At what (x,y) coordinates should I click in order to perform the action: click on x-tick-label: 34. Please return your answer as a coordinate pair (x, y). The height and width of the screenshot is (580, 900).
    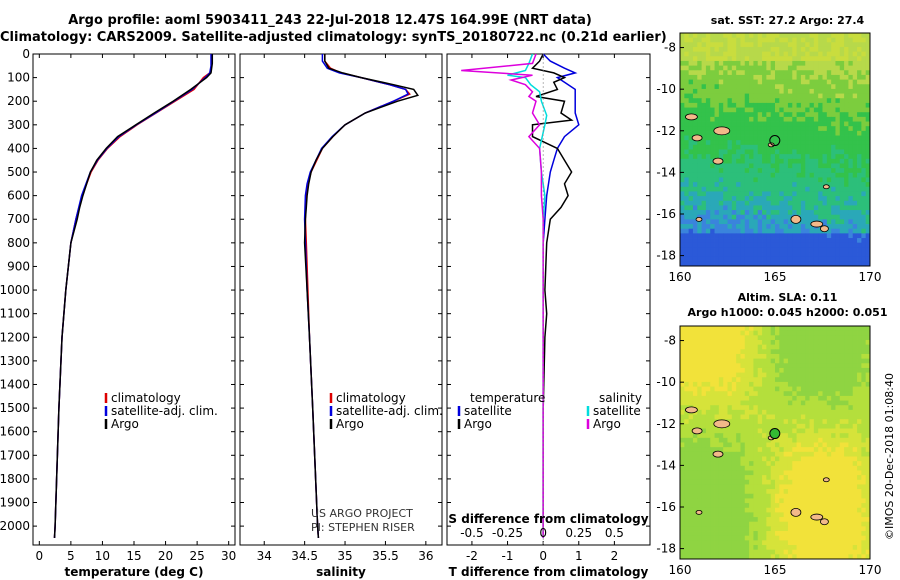
    Looking at the image, I should click on (264, 556).